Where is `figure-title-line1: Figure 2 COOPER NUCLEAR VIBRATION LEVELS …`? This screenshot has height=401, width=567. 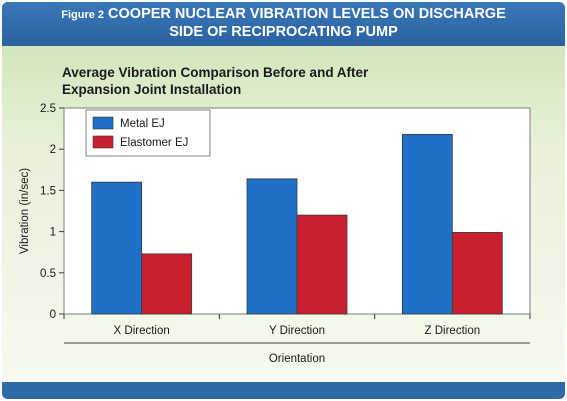 figure-title-line1: Figure 2 COOPER NUCLEAR VIBRATION LEVELS … is located at coordinates (283, 15).